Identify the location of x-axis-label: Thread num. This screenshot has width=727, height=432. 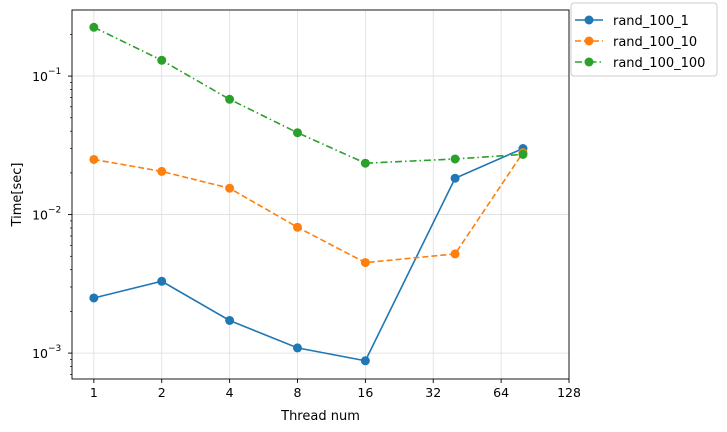
(320, 416).